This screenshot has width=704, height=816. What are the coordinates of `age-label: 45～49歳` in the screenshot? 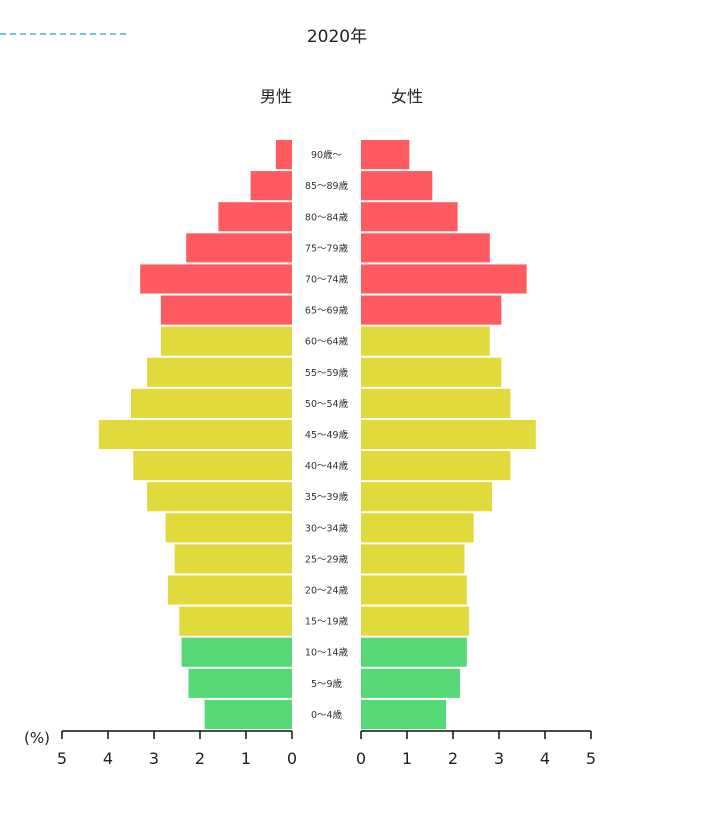 It's located at (327, 435).